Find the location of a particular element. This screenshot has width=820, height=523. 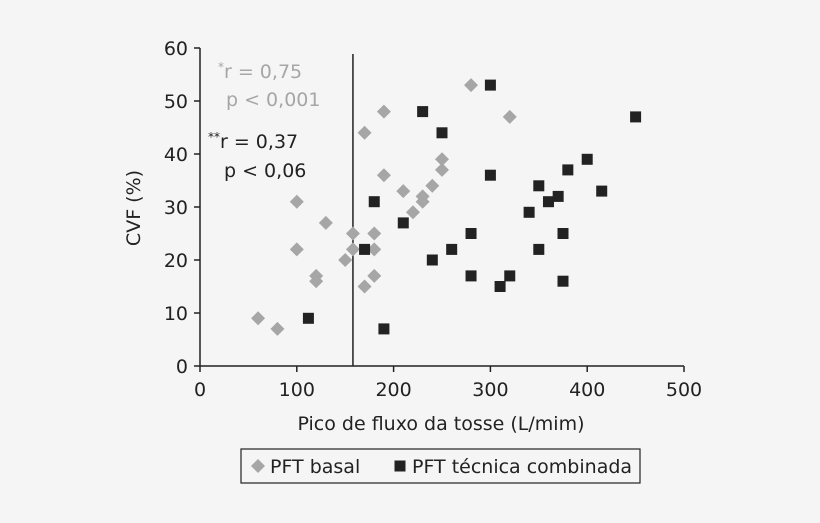

x-tick-label: 200 is located at coordinates (393, 390).